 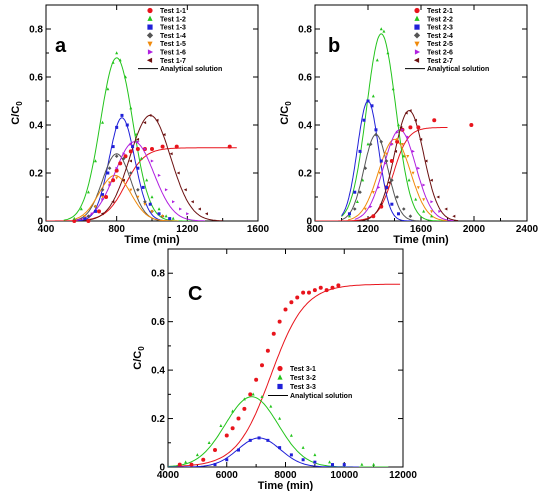 I want to click on x-tick-label: 12000, so click(x=403, y=475).